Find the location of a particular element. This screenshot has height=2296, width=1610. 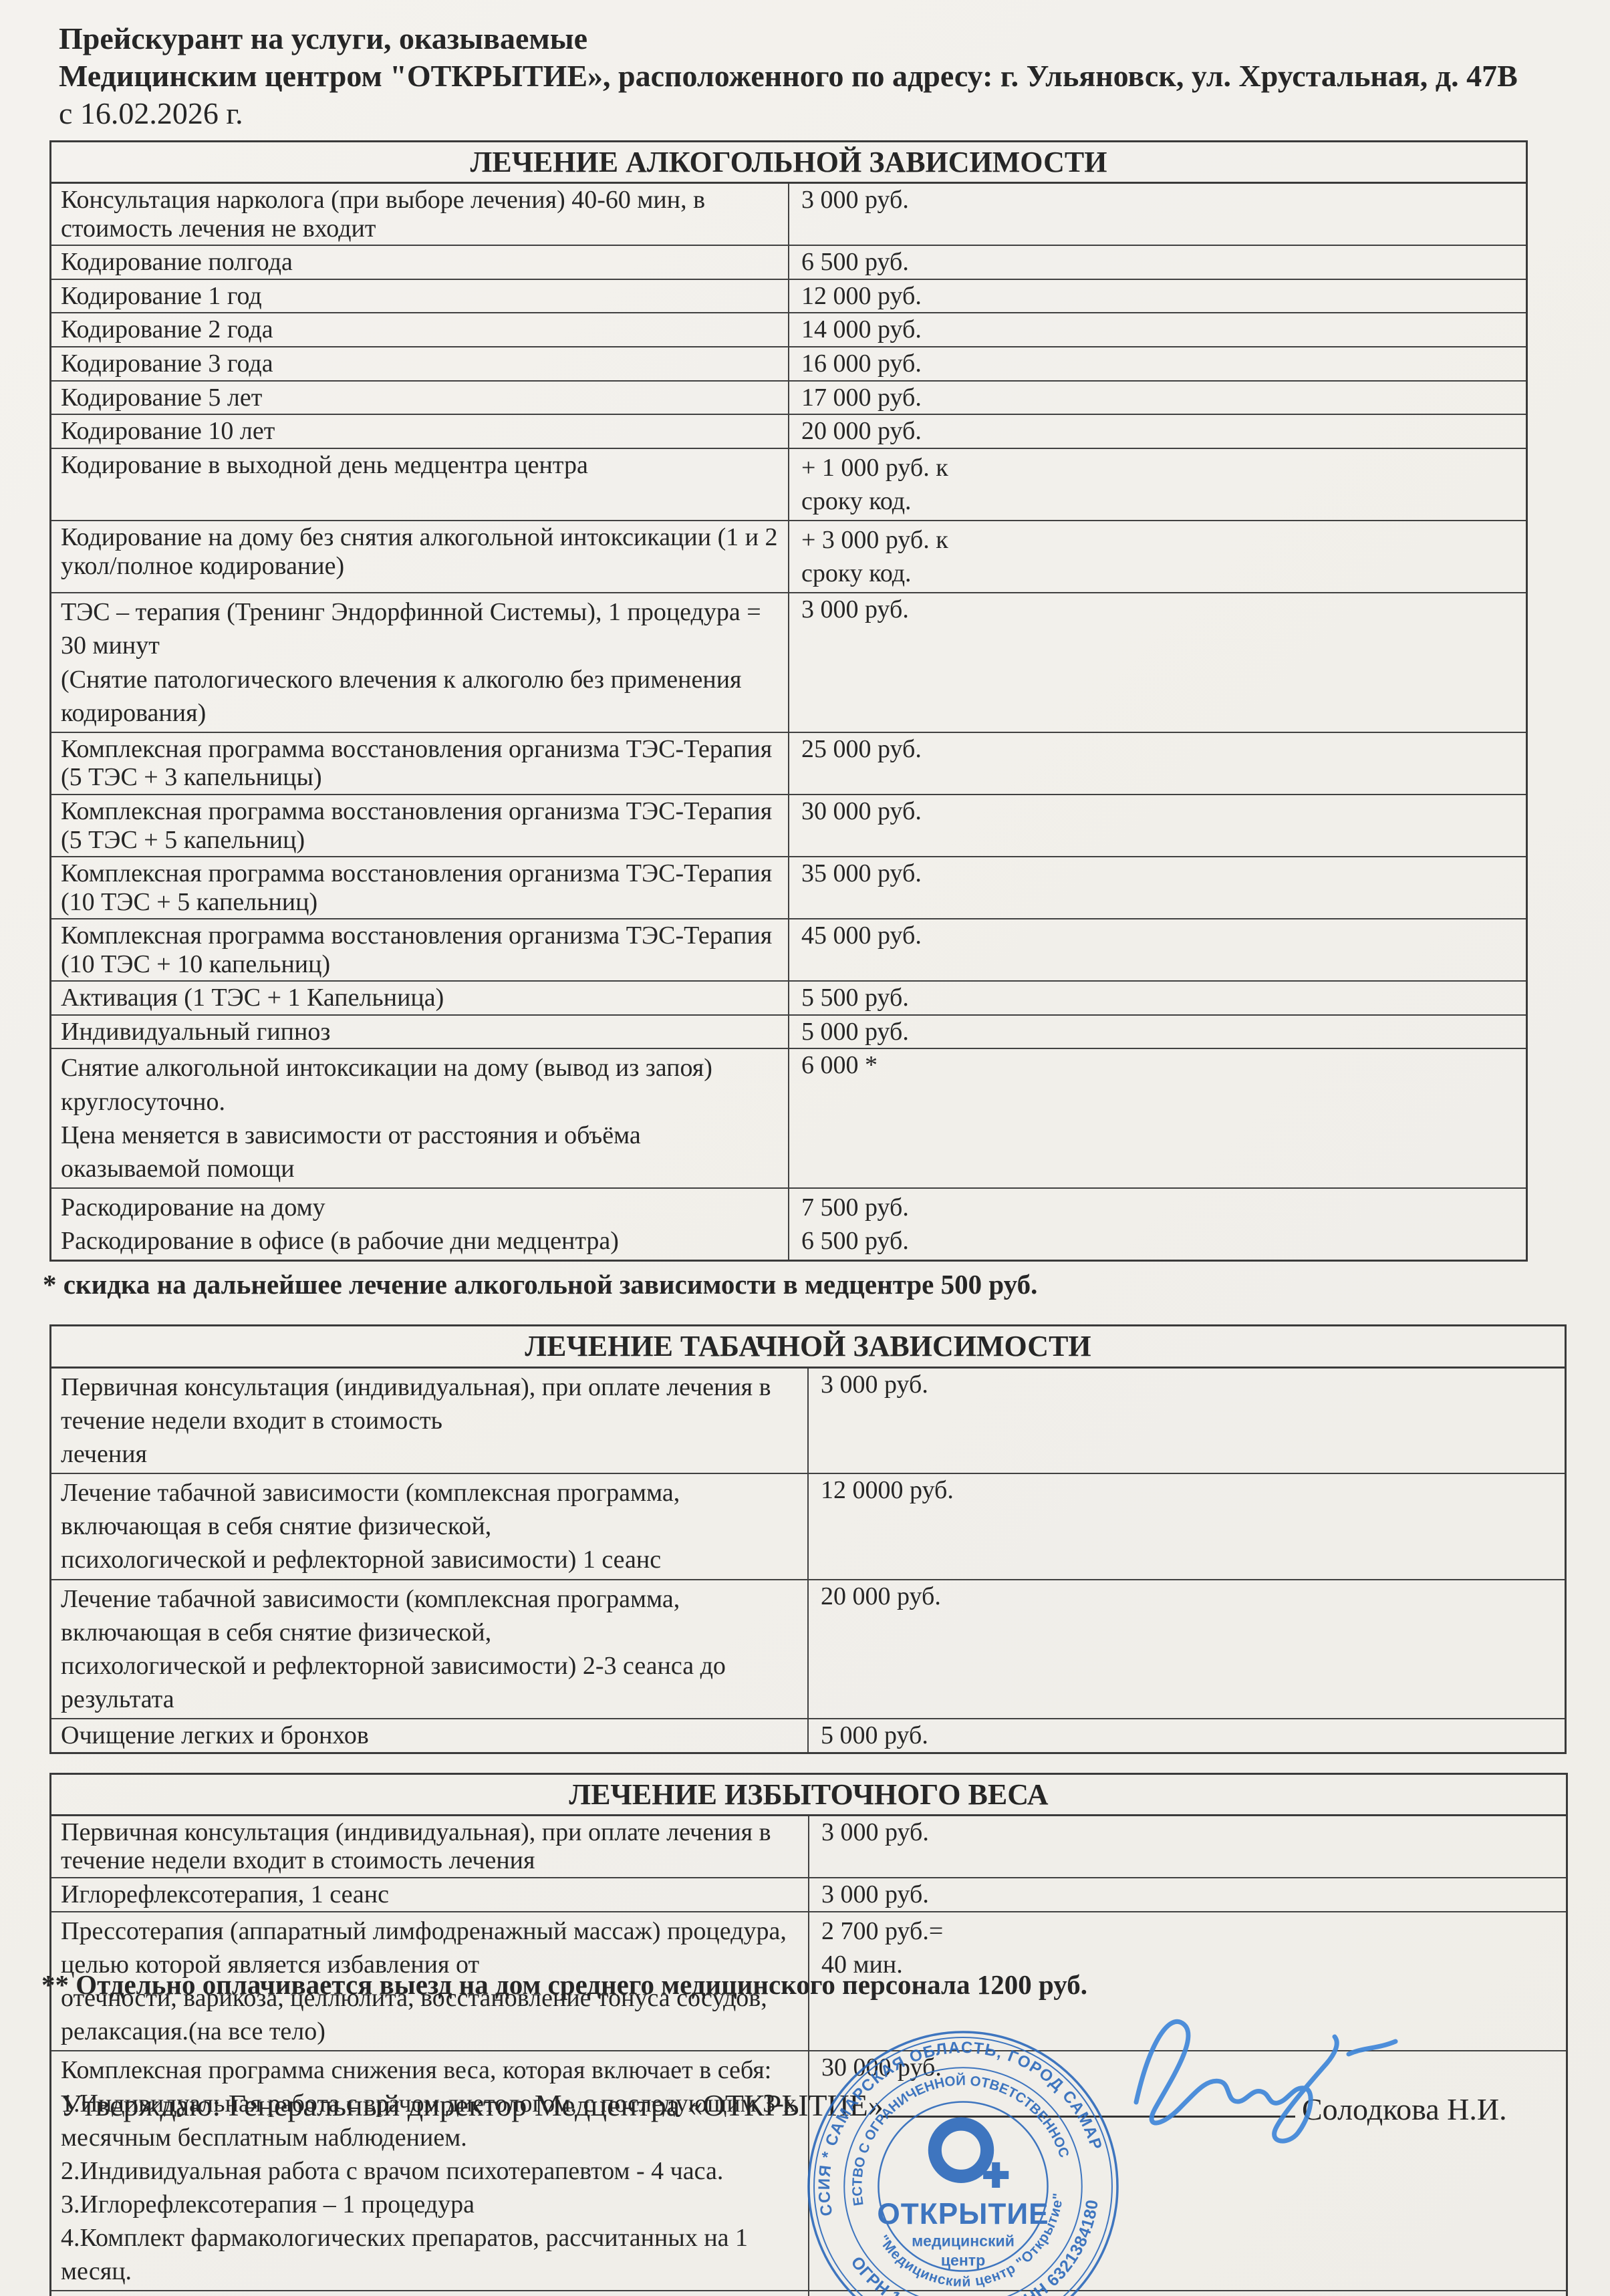

stamp-center-name: ОТКРЫТИЕ is located at coordinates (963, 2214).